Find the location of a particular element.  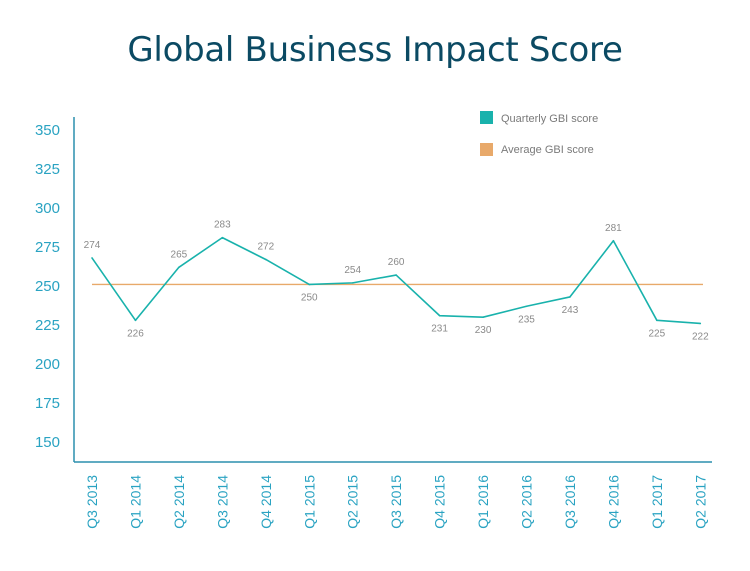

data-label: 230 is located at coordinates (483, 330).